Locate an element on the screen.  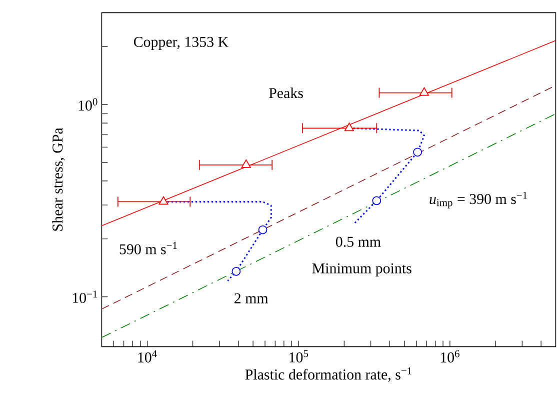
annotation: 590 m s$^{−1}$ is located at coordinates (148, 248).